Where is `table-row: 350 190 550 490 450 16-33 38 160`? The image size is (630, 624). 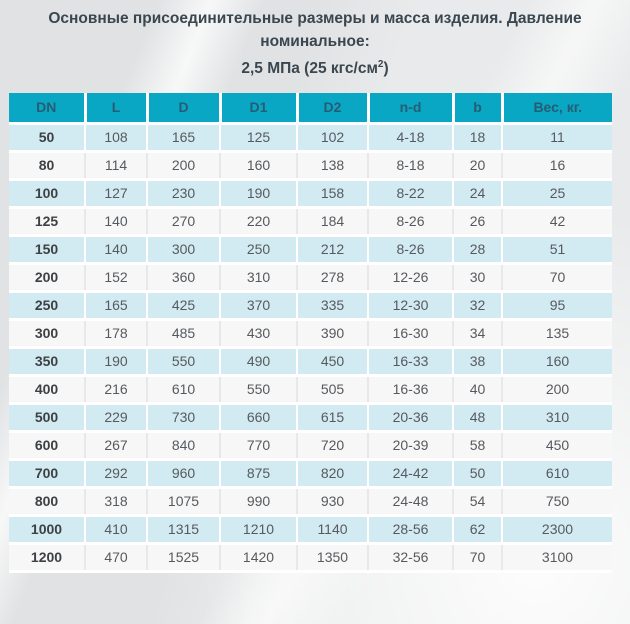 table-row: 350 190 550 490 450 16-33 38 160 is located at coordinates (310, 362).